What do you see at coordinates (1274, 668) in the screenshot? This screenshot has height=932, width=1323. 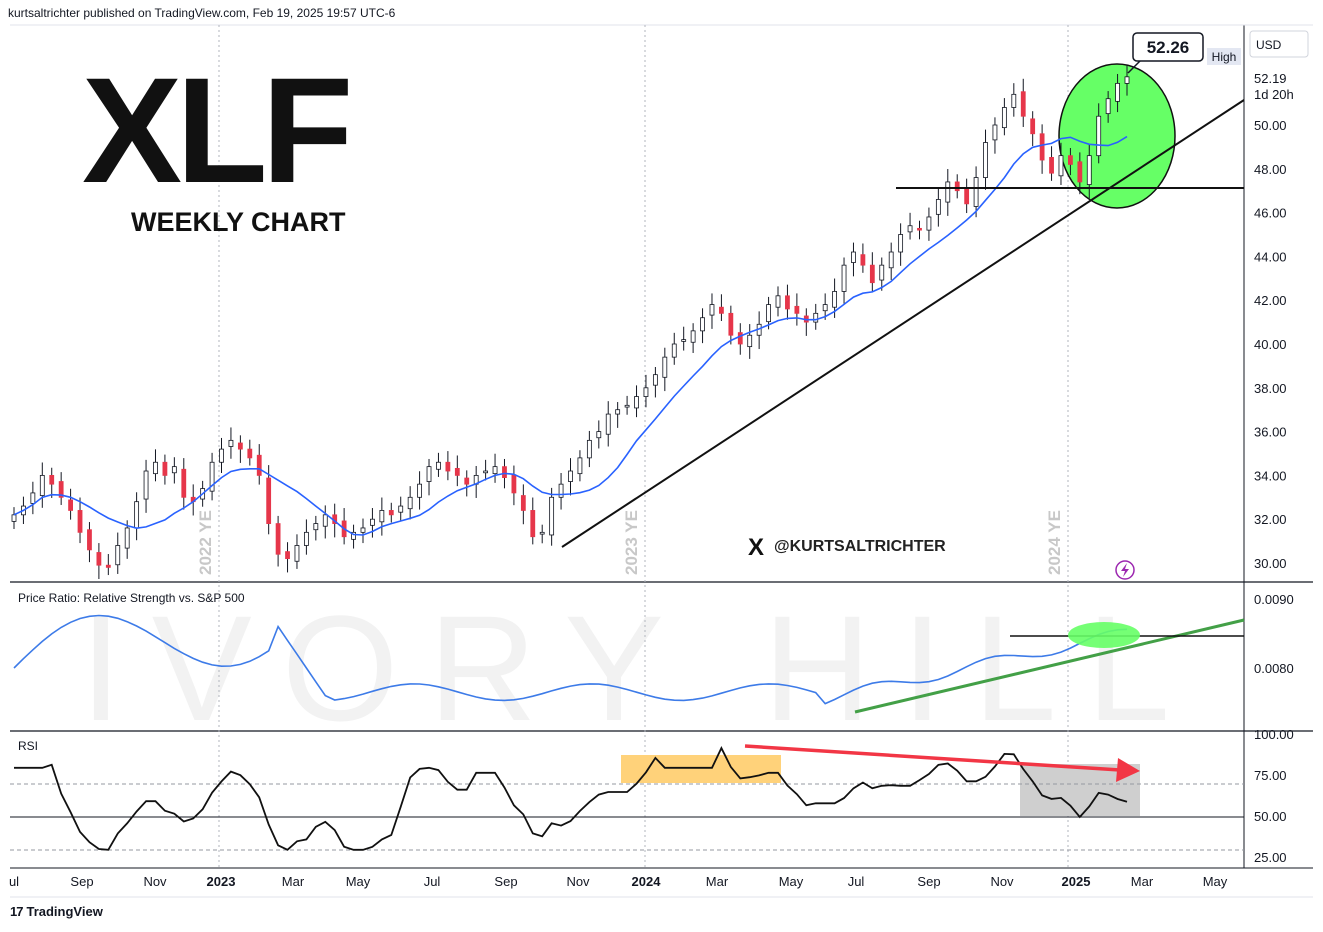 I see `ratio-tick-0080: 0.0080` at bounding box center [1274, 668].